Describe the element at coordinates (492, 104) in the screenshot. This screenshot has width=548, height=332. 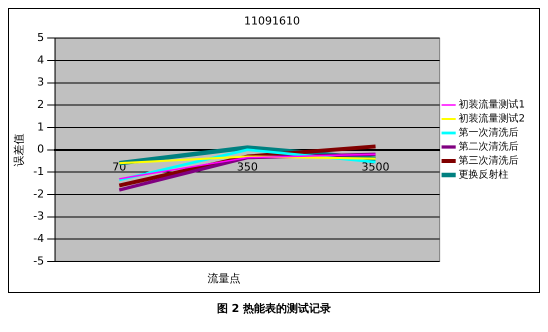
I see `legend-label: 初装流量测试1` at that location.